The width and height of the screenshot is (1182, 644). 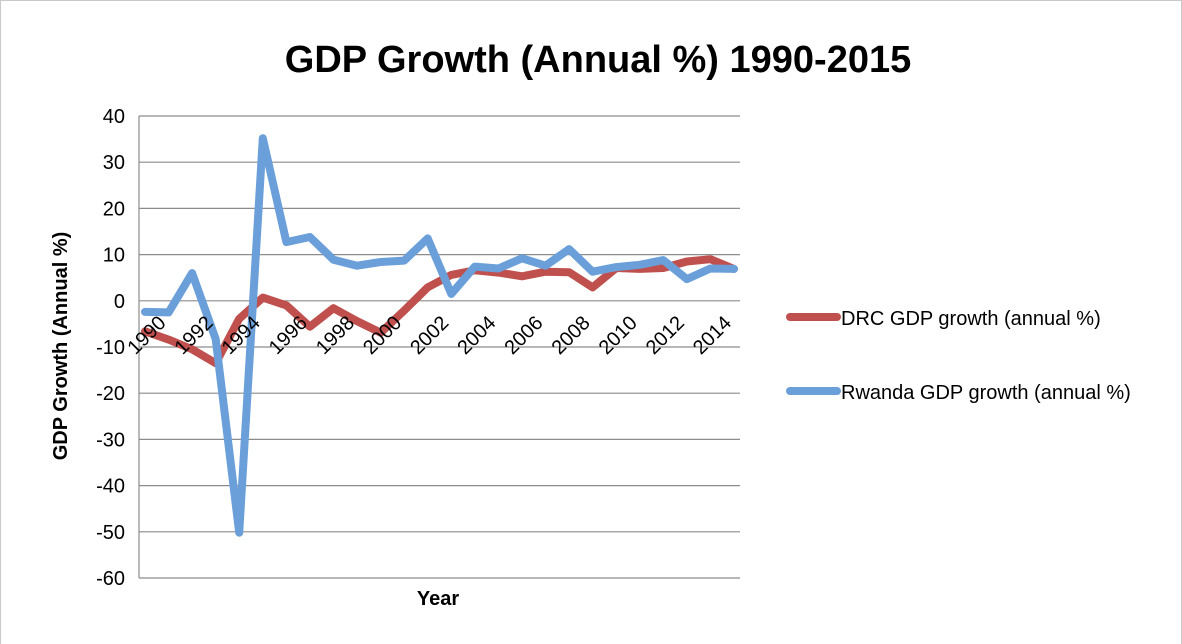 I want to click on y-tick-label: 0, so click(x=119, y=302).